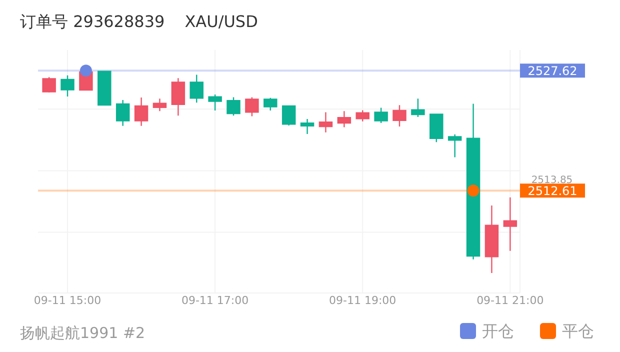 The height and width of the screenshot is (352, 620). What do you see at coordinates (553, 71) in the screenshot?
I see `y-tick-label: 2527.62` at bounding box center [553, 71].